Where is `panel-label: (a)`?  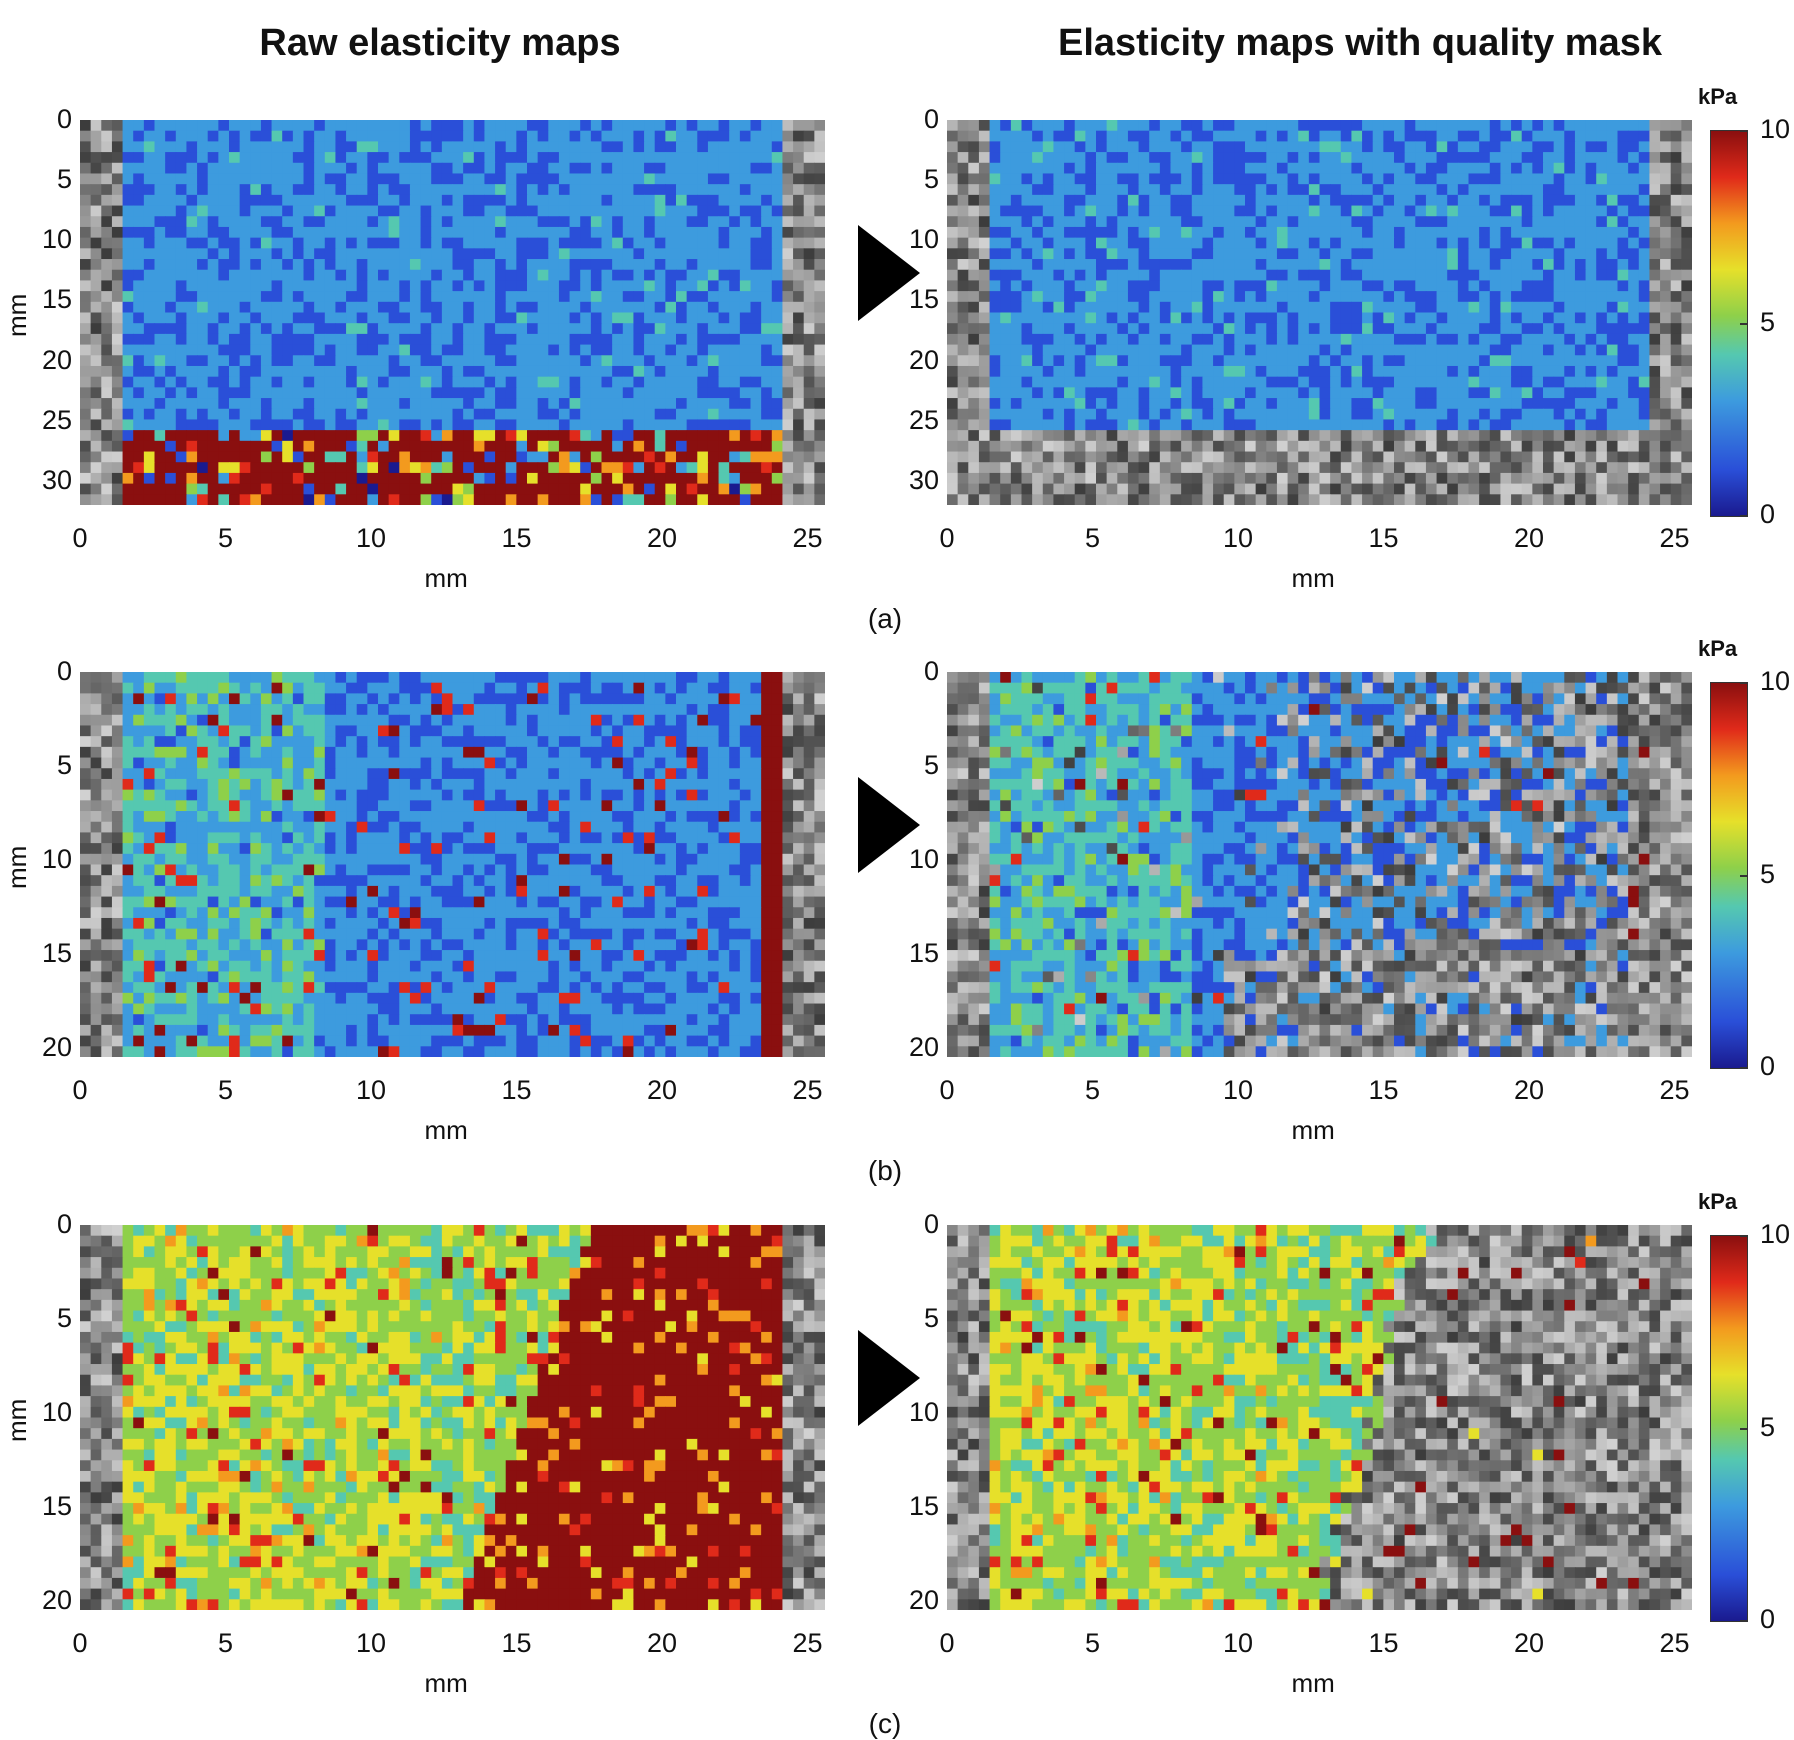
panel-label: (a) is located at coordinates (885, 619).